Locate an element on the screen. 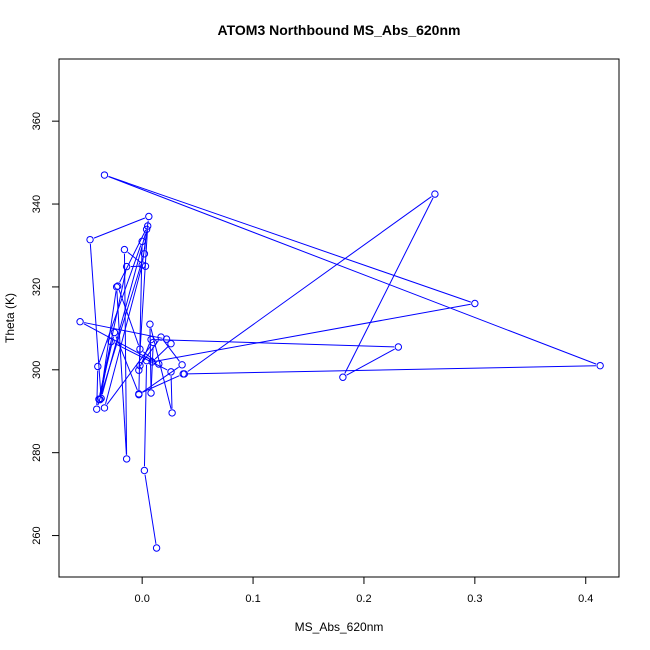 This screenshot has width=650, height=650. x-tick-label: 0.1 is located at coordinates (252, 599).